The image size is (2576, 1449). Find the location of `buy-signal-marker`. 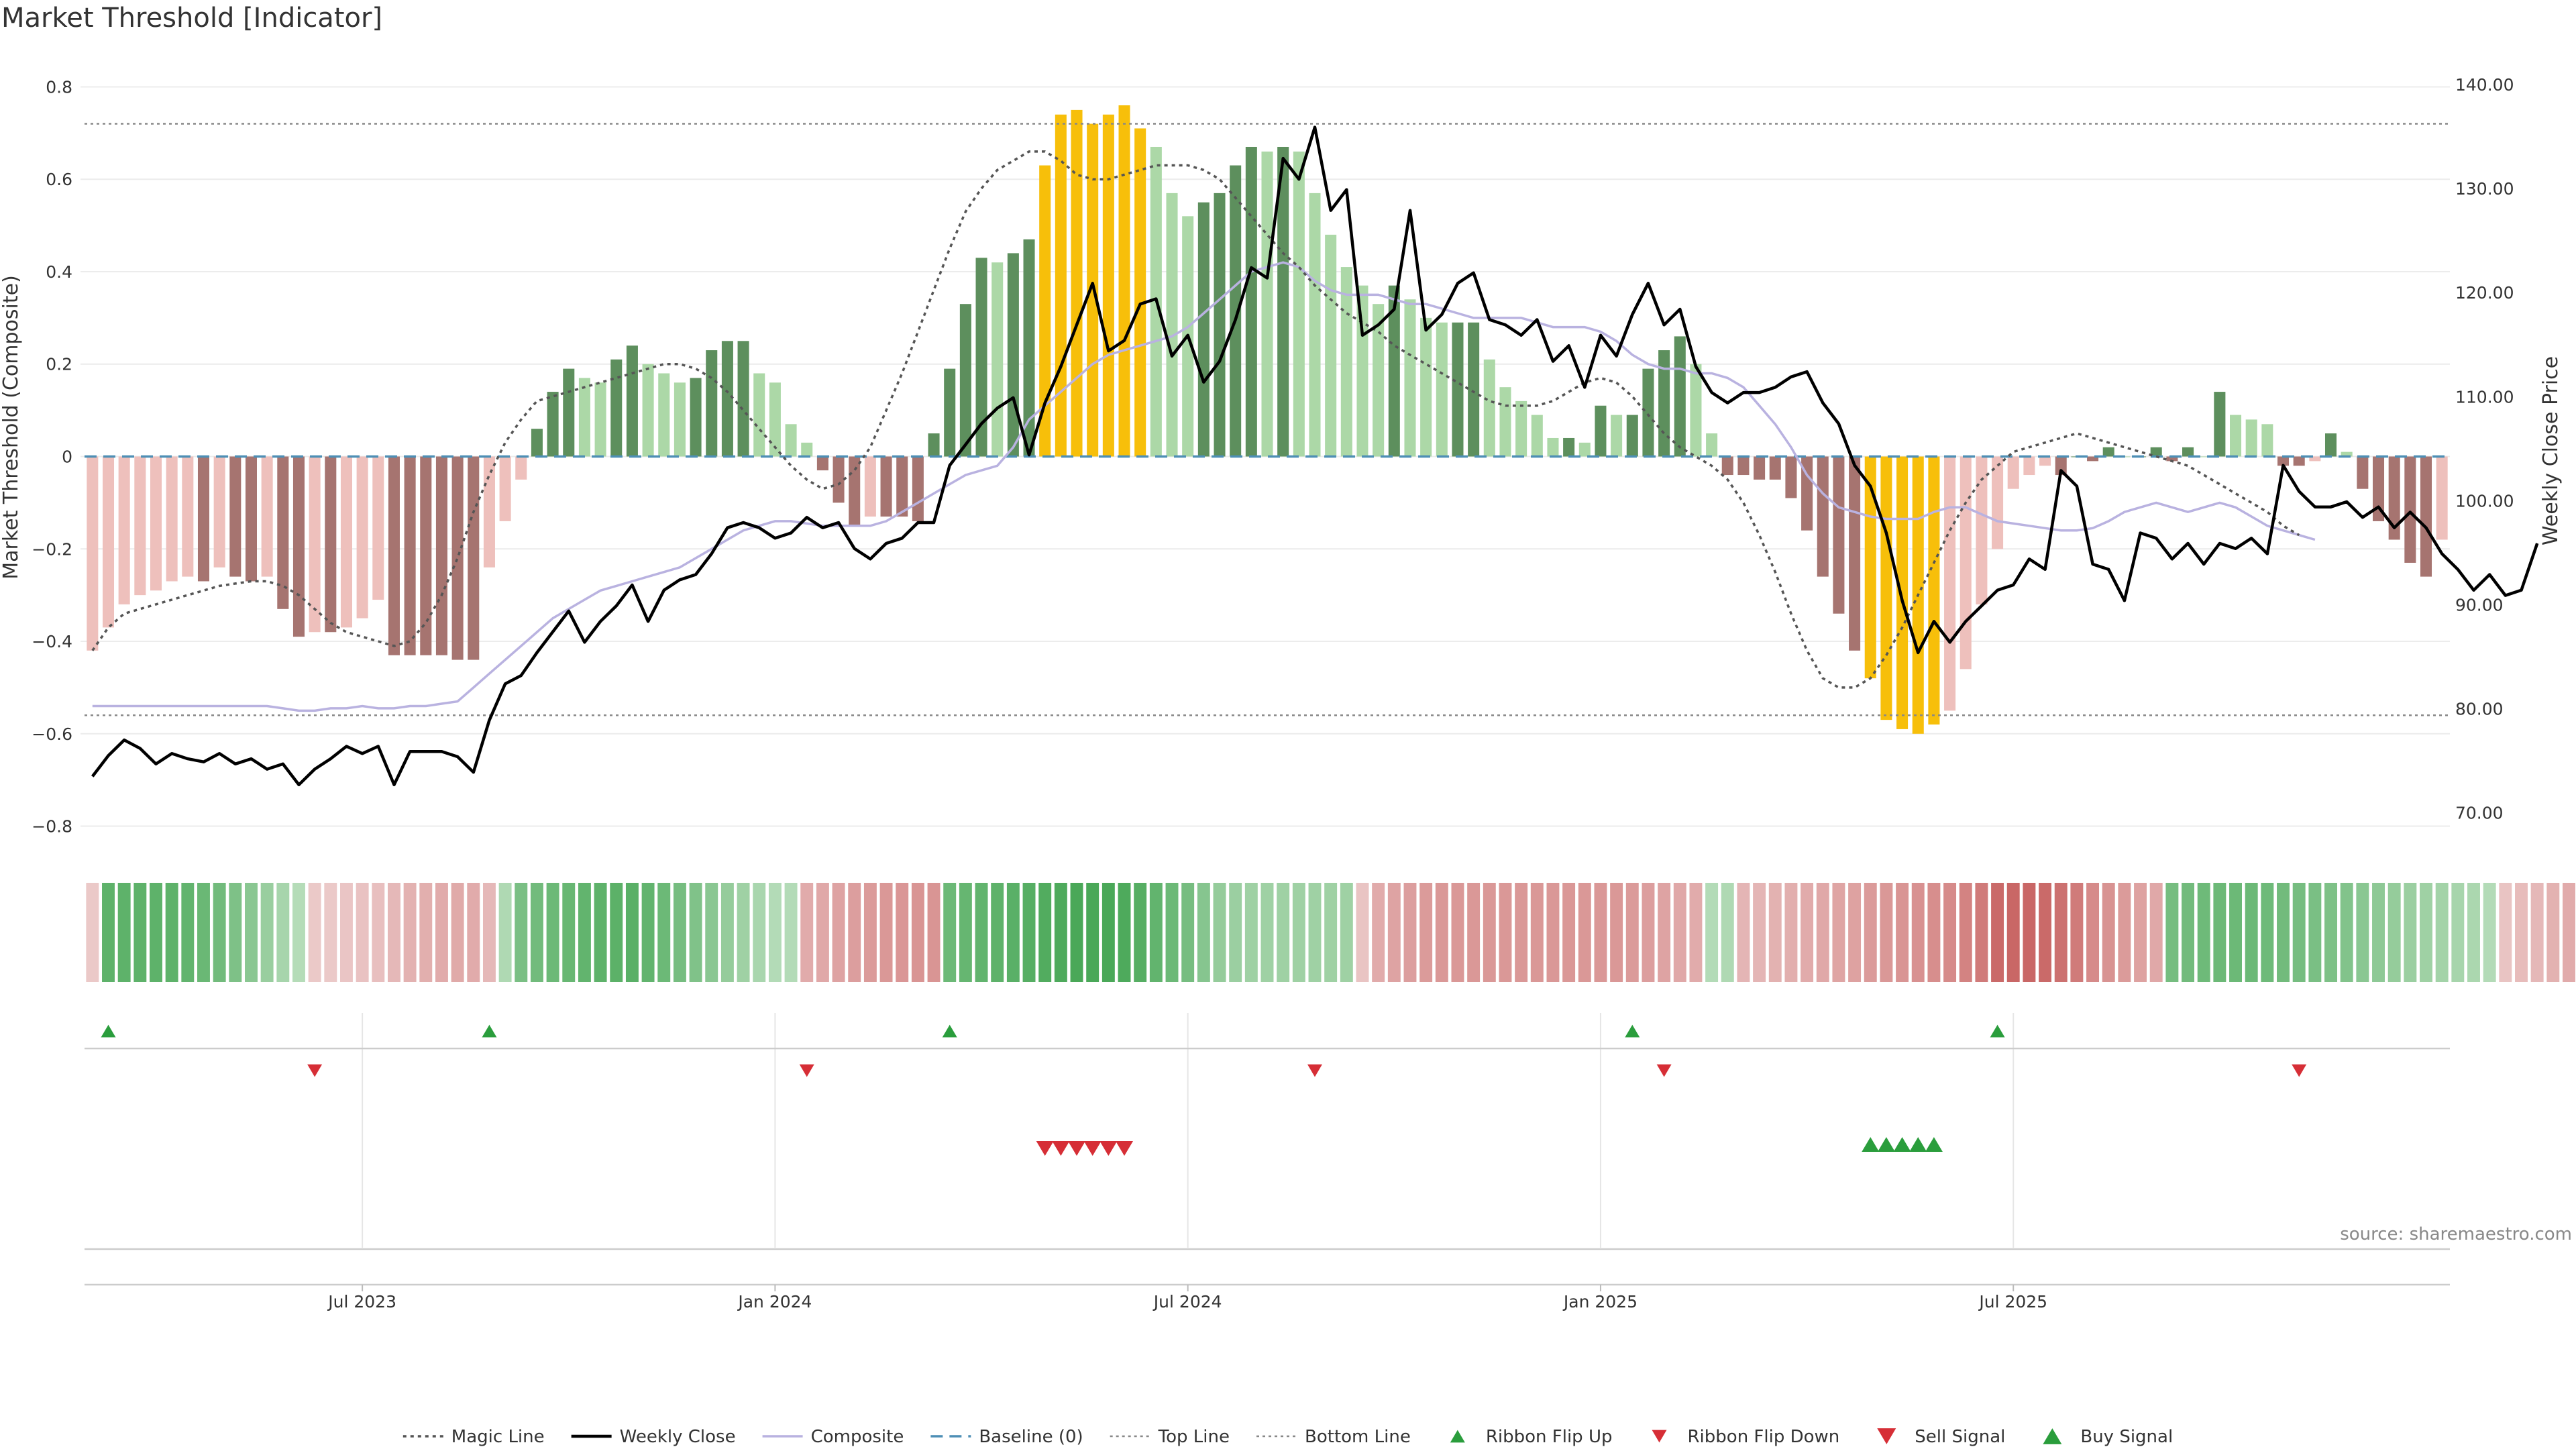

buy-signal-marker is located at coordinates (1934, 1144).